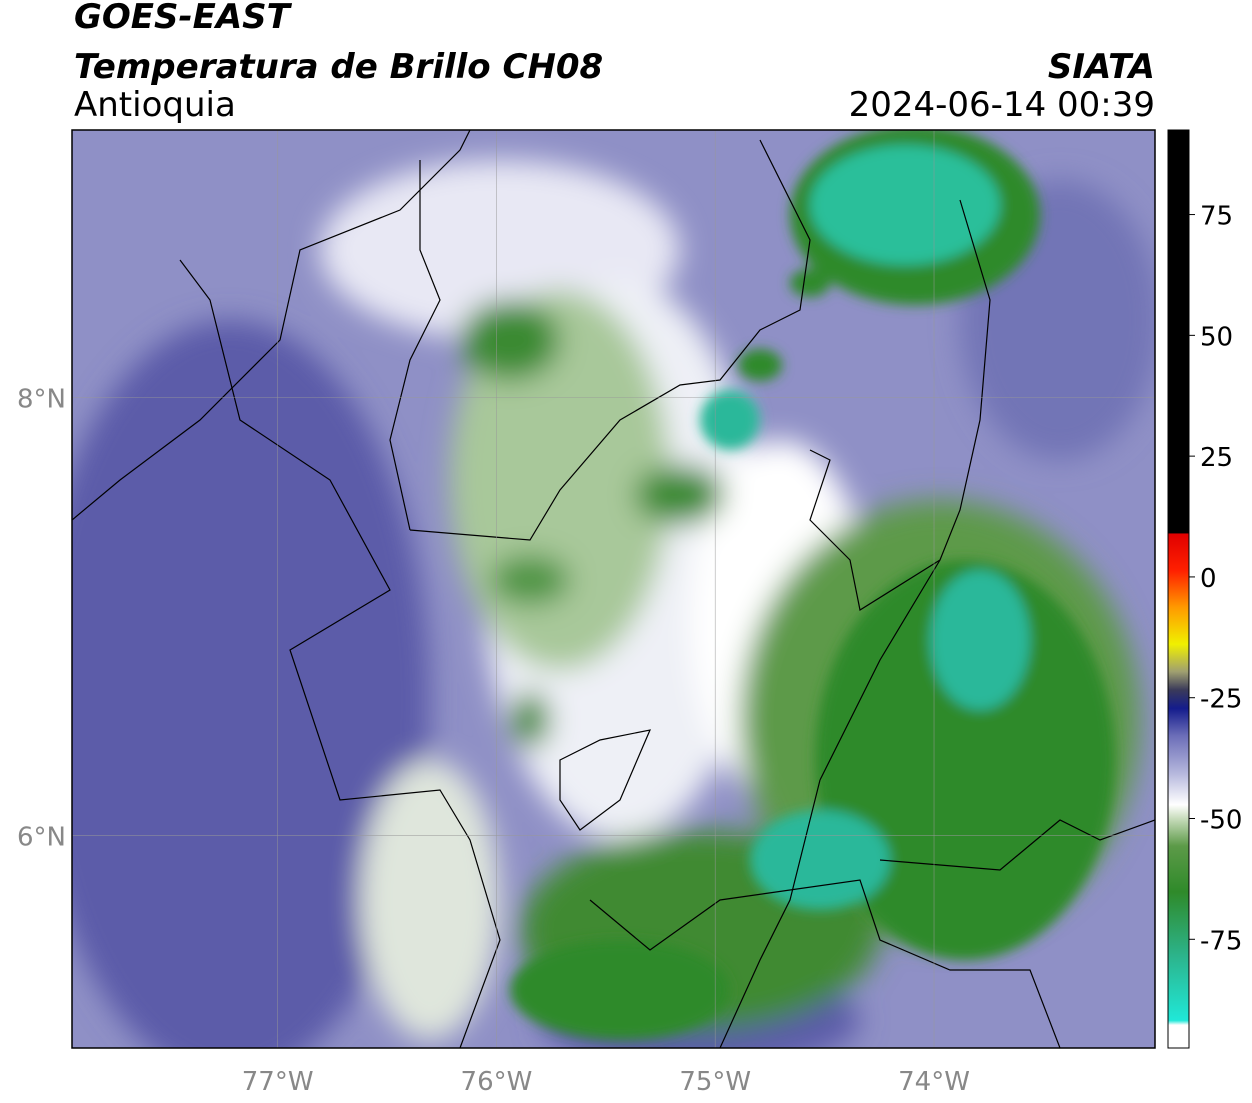 Image resolution: width=1252 pixels, height=1103 pixels. What do you see at coordinates (41, 837) in the screenshot?
I see `y-tick-label: 6°N` at bounding box center [41, 837].